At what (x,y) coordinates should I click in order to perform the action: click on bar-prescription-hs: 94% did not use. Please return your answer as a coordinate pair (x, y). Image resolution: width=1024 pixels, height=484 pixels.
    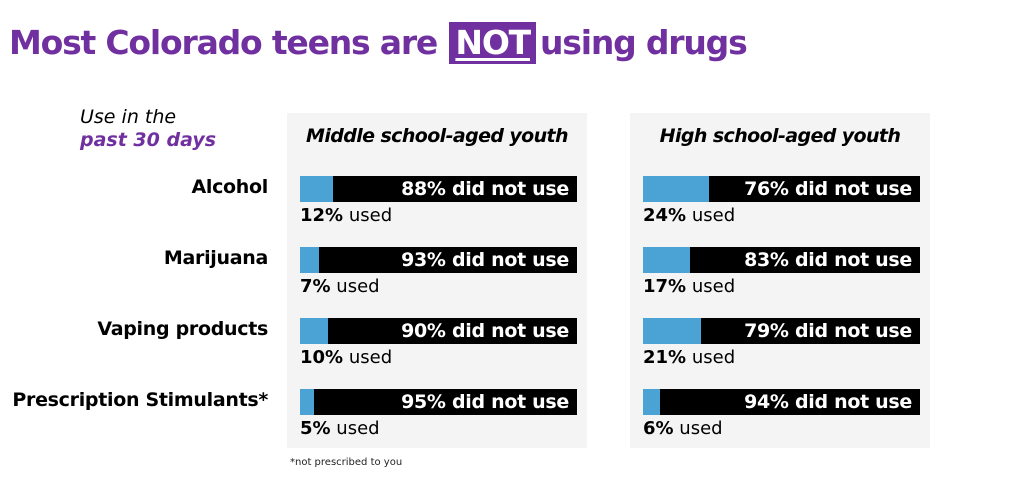
    Looking at the image, I should click on (781, 402).